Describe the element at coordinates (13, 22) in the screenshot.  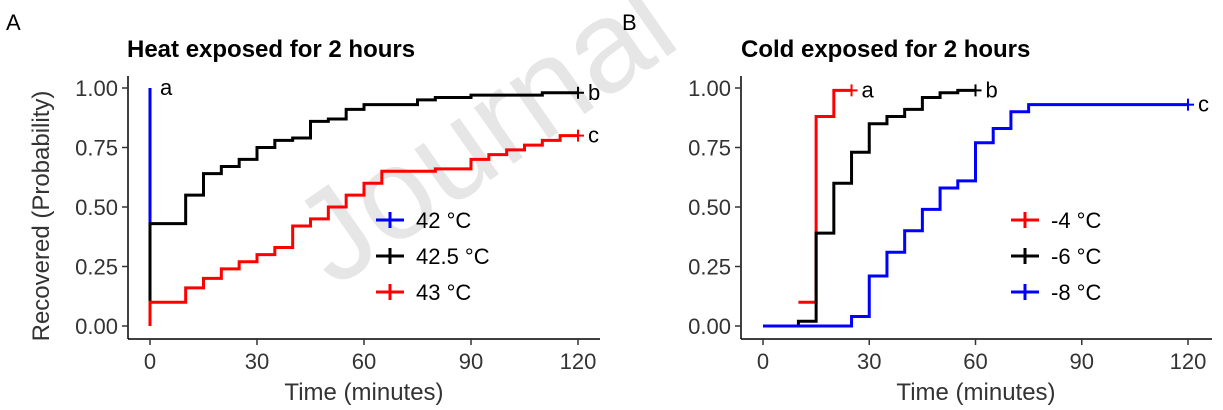
I see `panel-letter: A` at that location.